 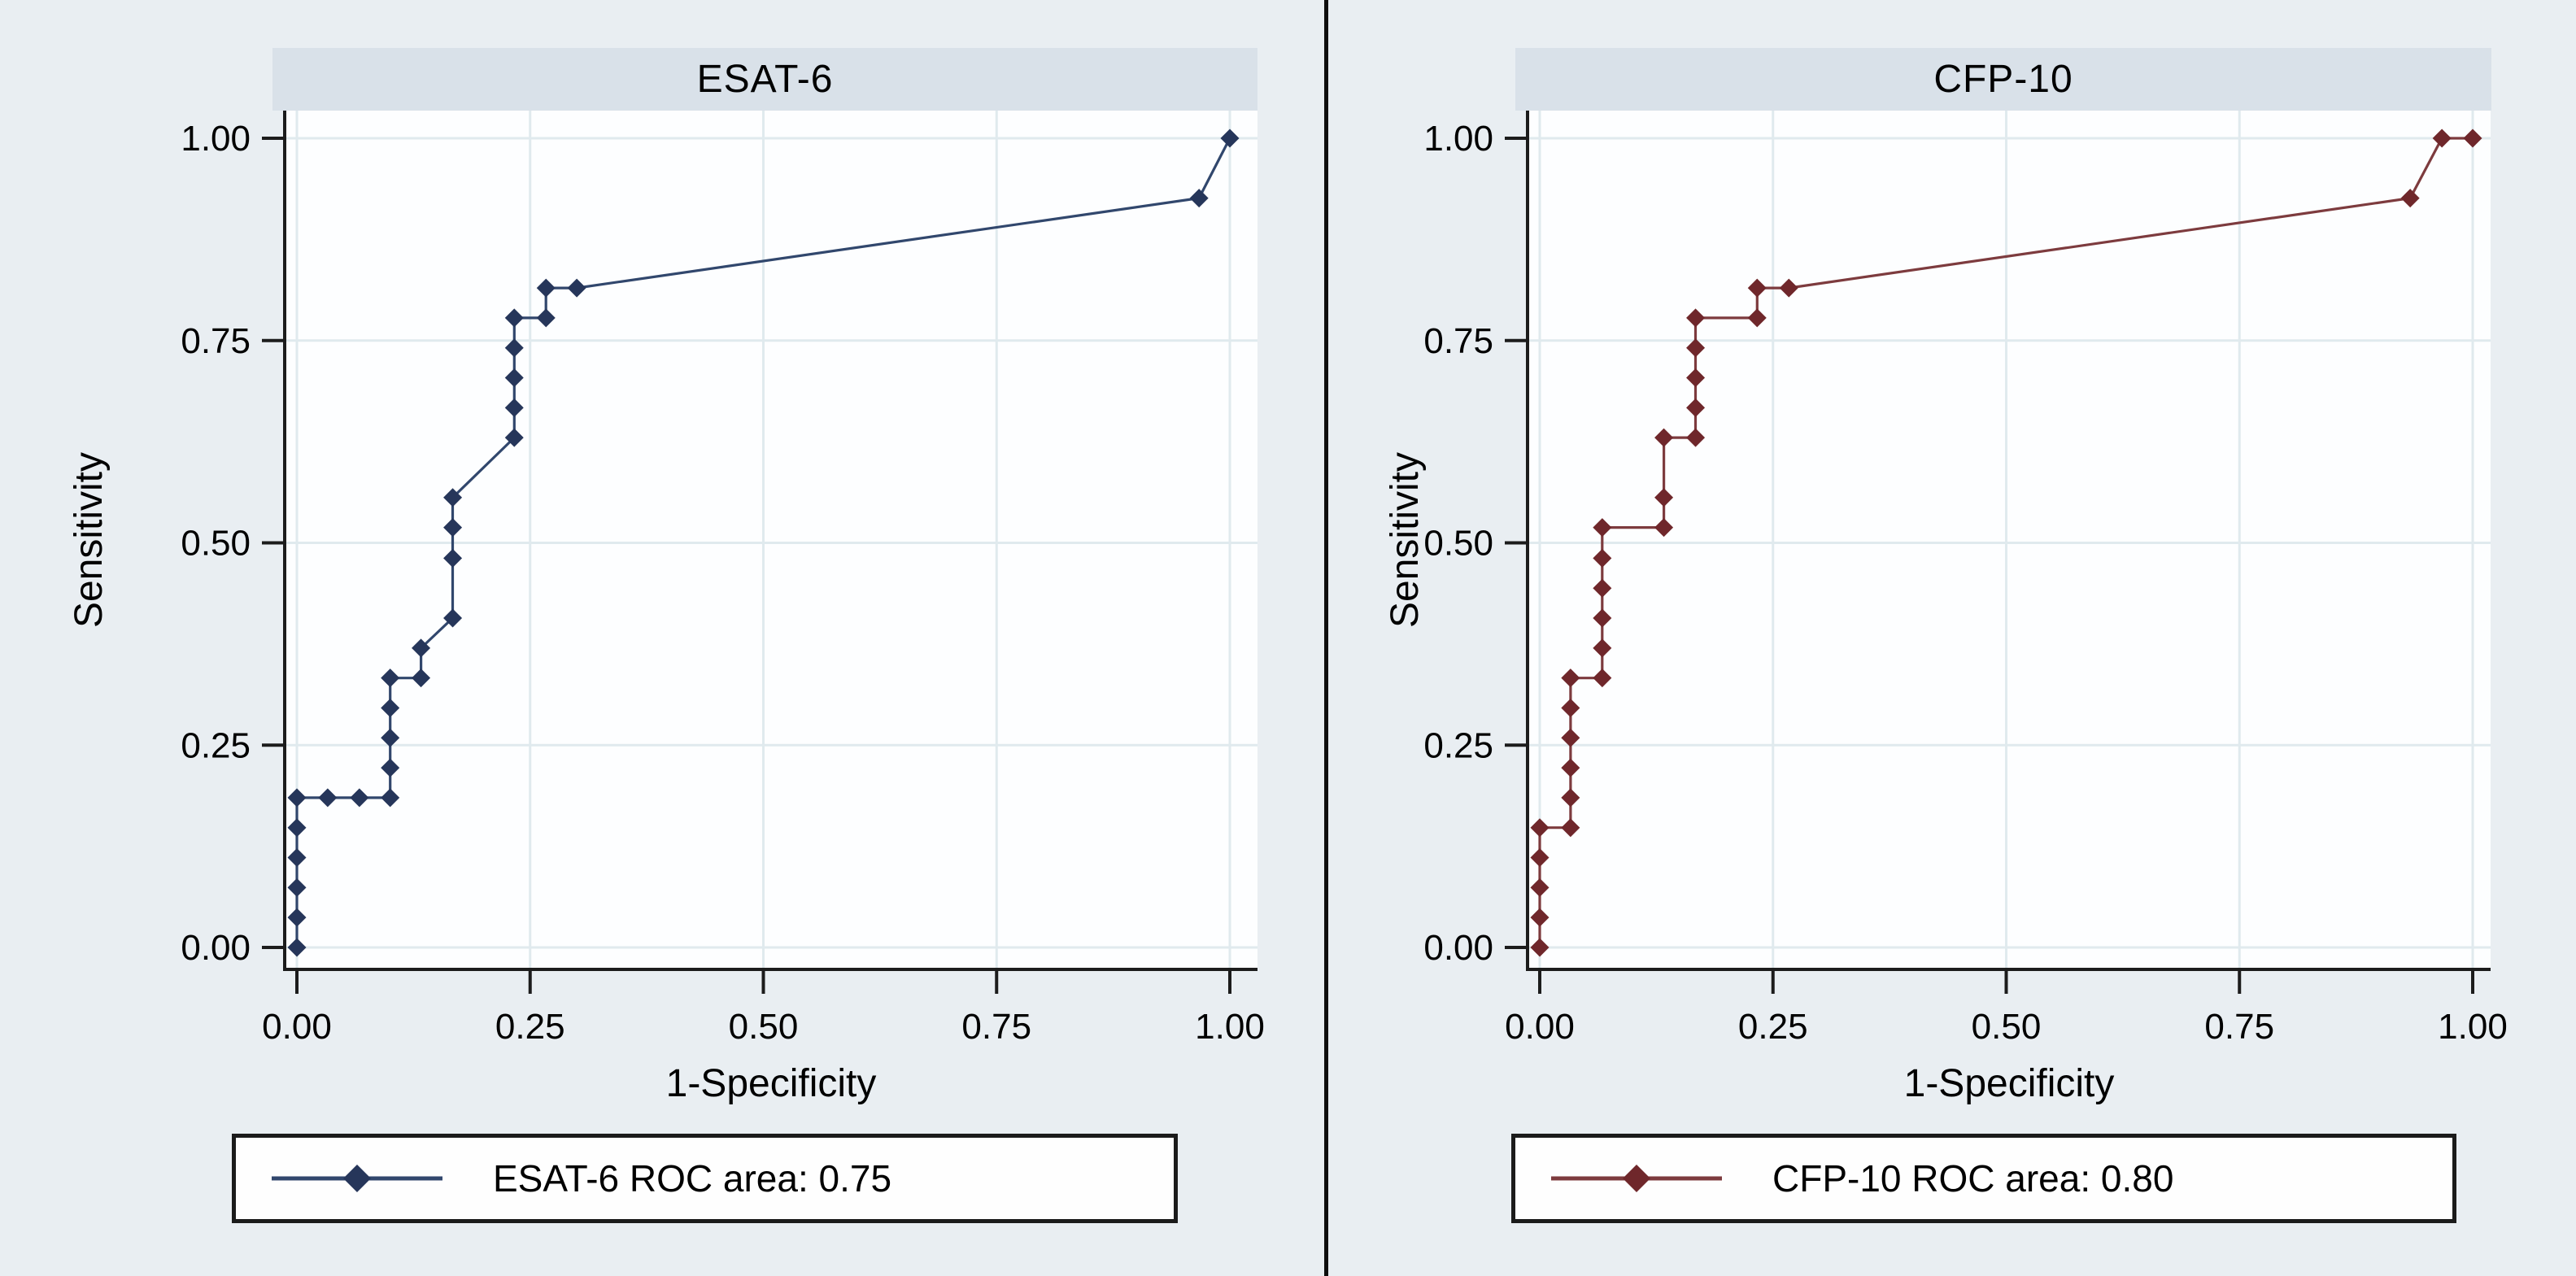 I want to click on legend-line-sample-esat6, so click(x=357, y=1178).